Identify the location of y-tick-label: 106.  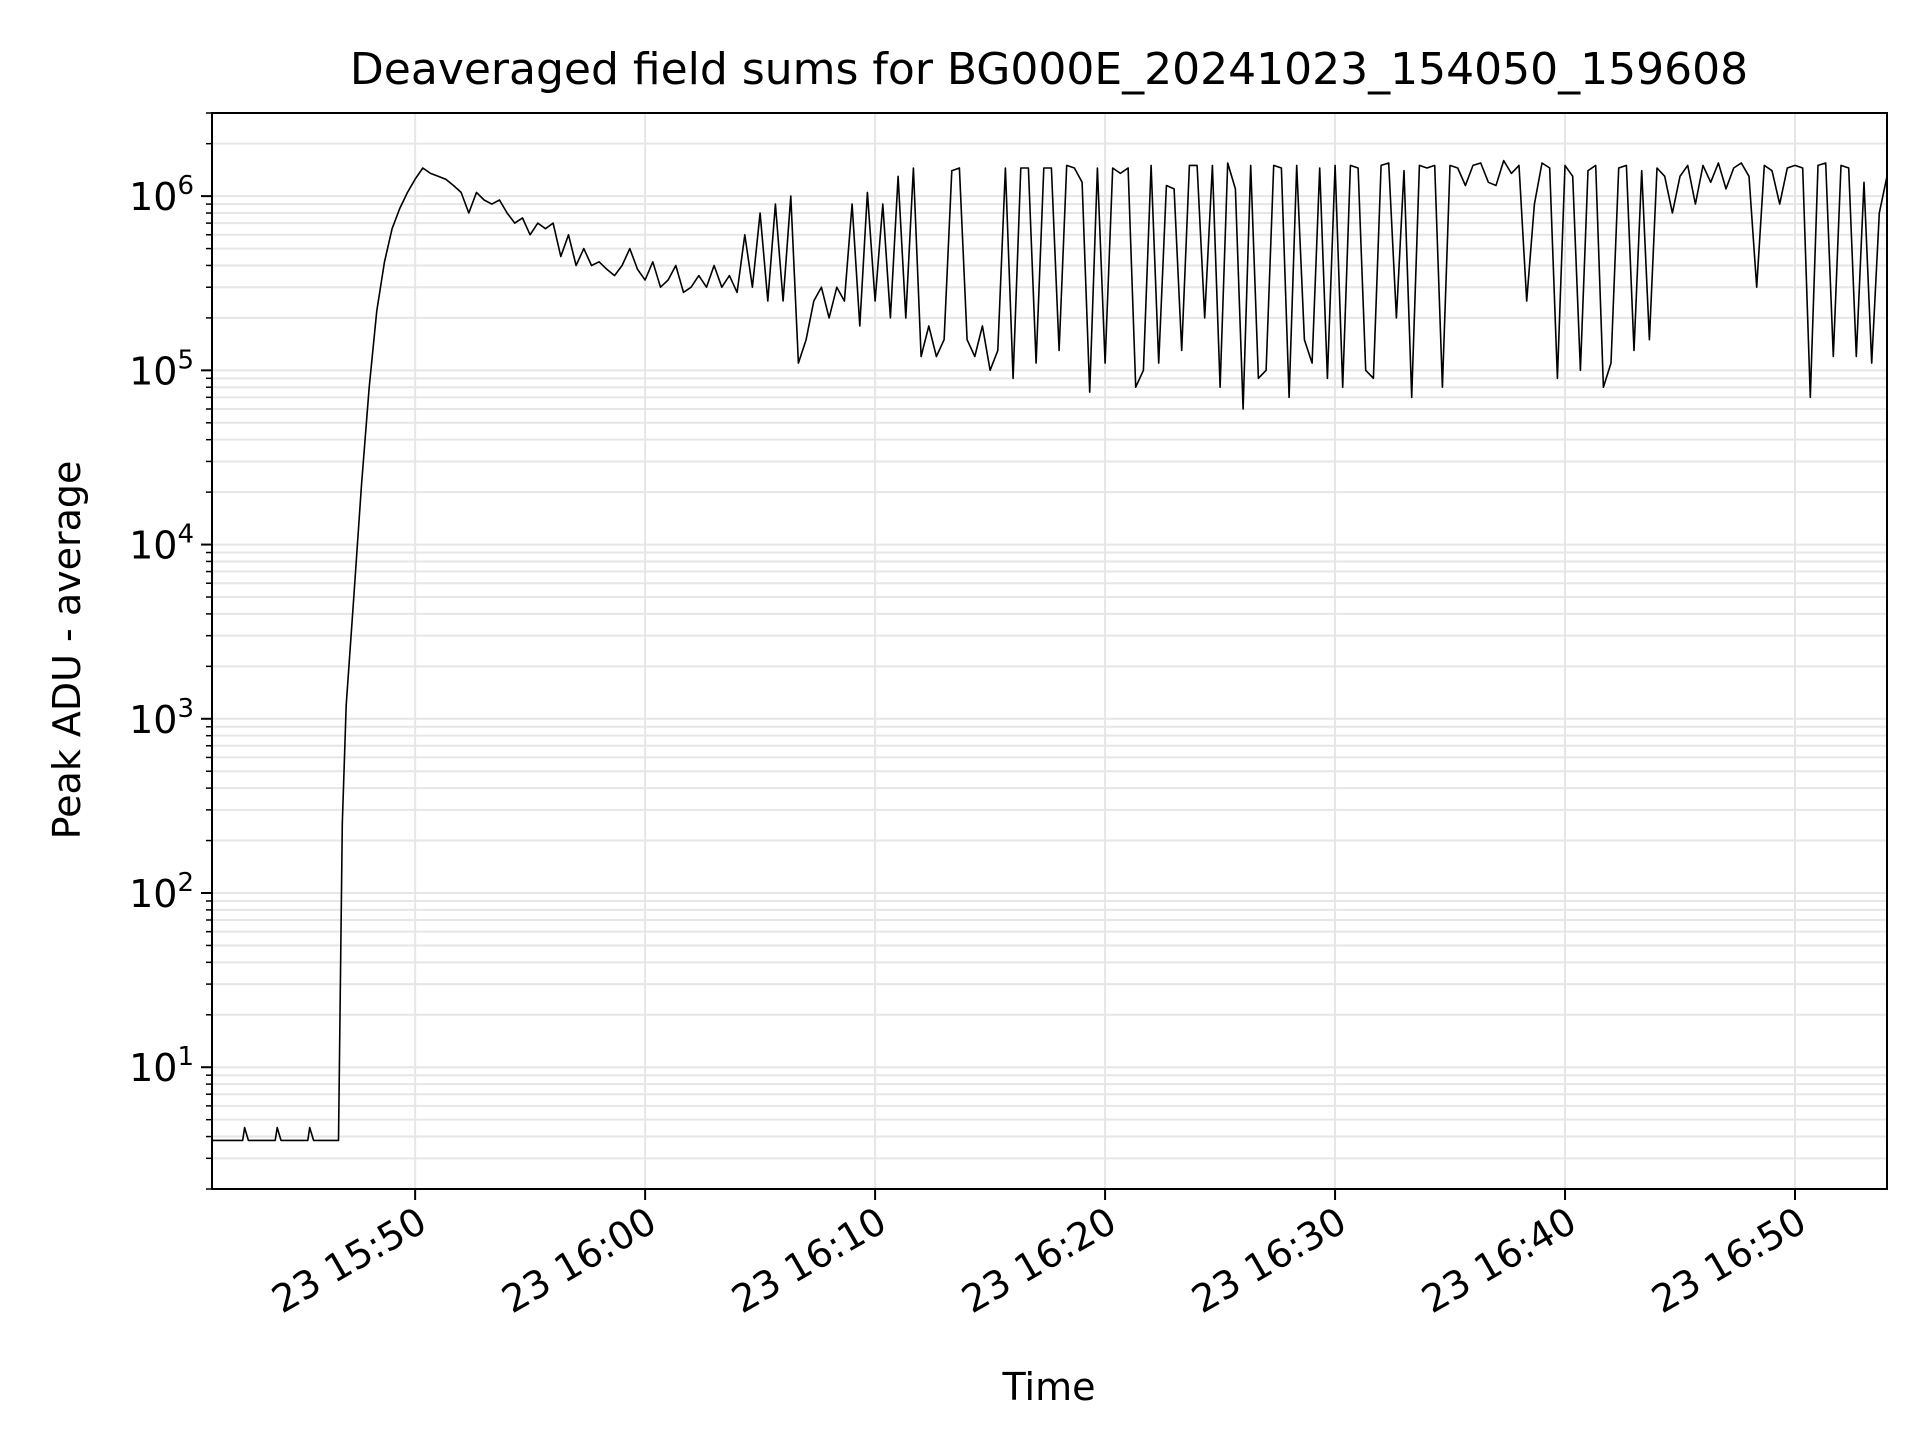
(161, 195).